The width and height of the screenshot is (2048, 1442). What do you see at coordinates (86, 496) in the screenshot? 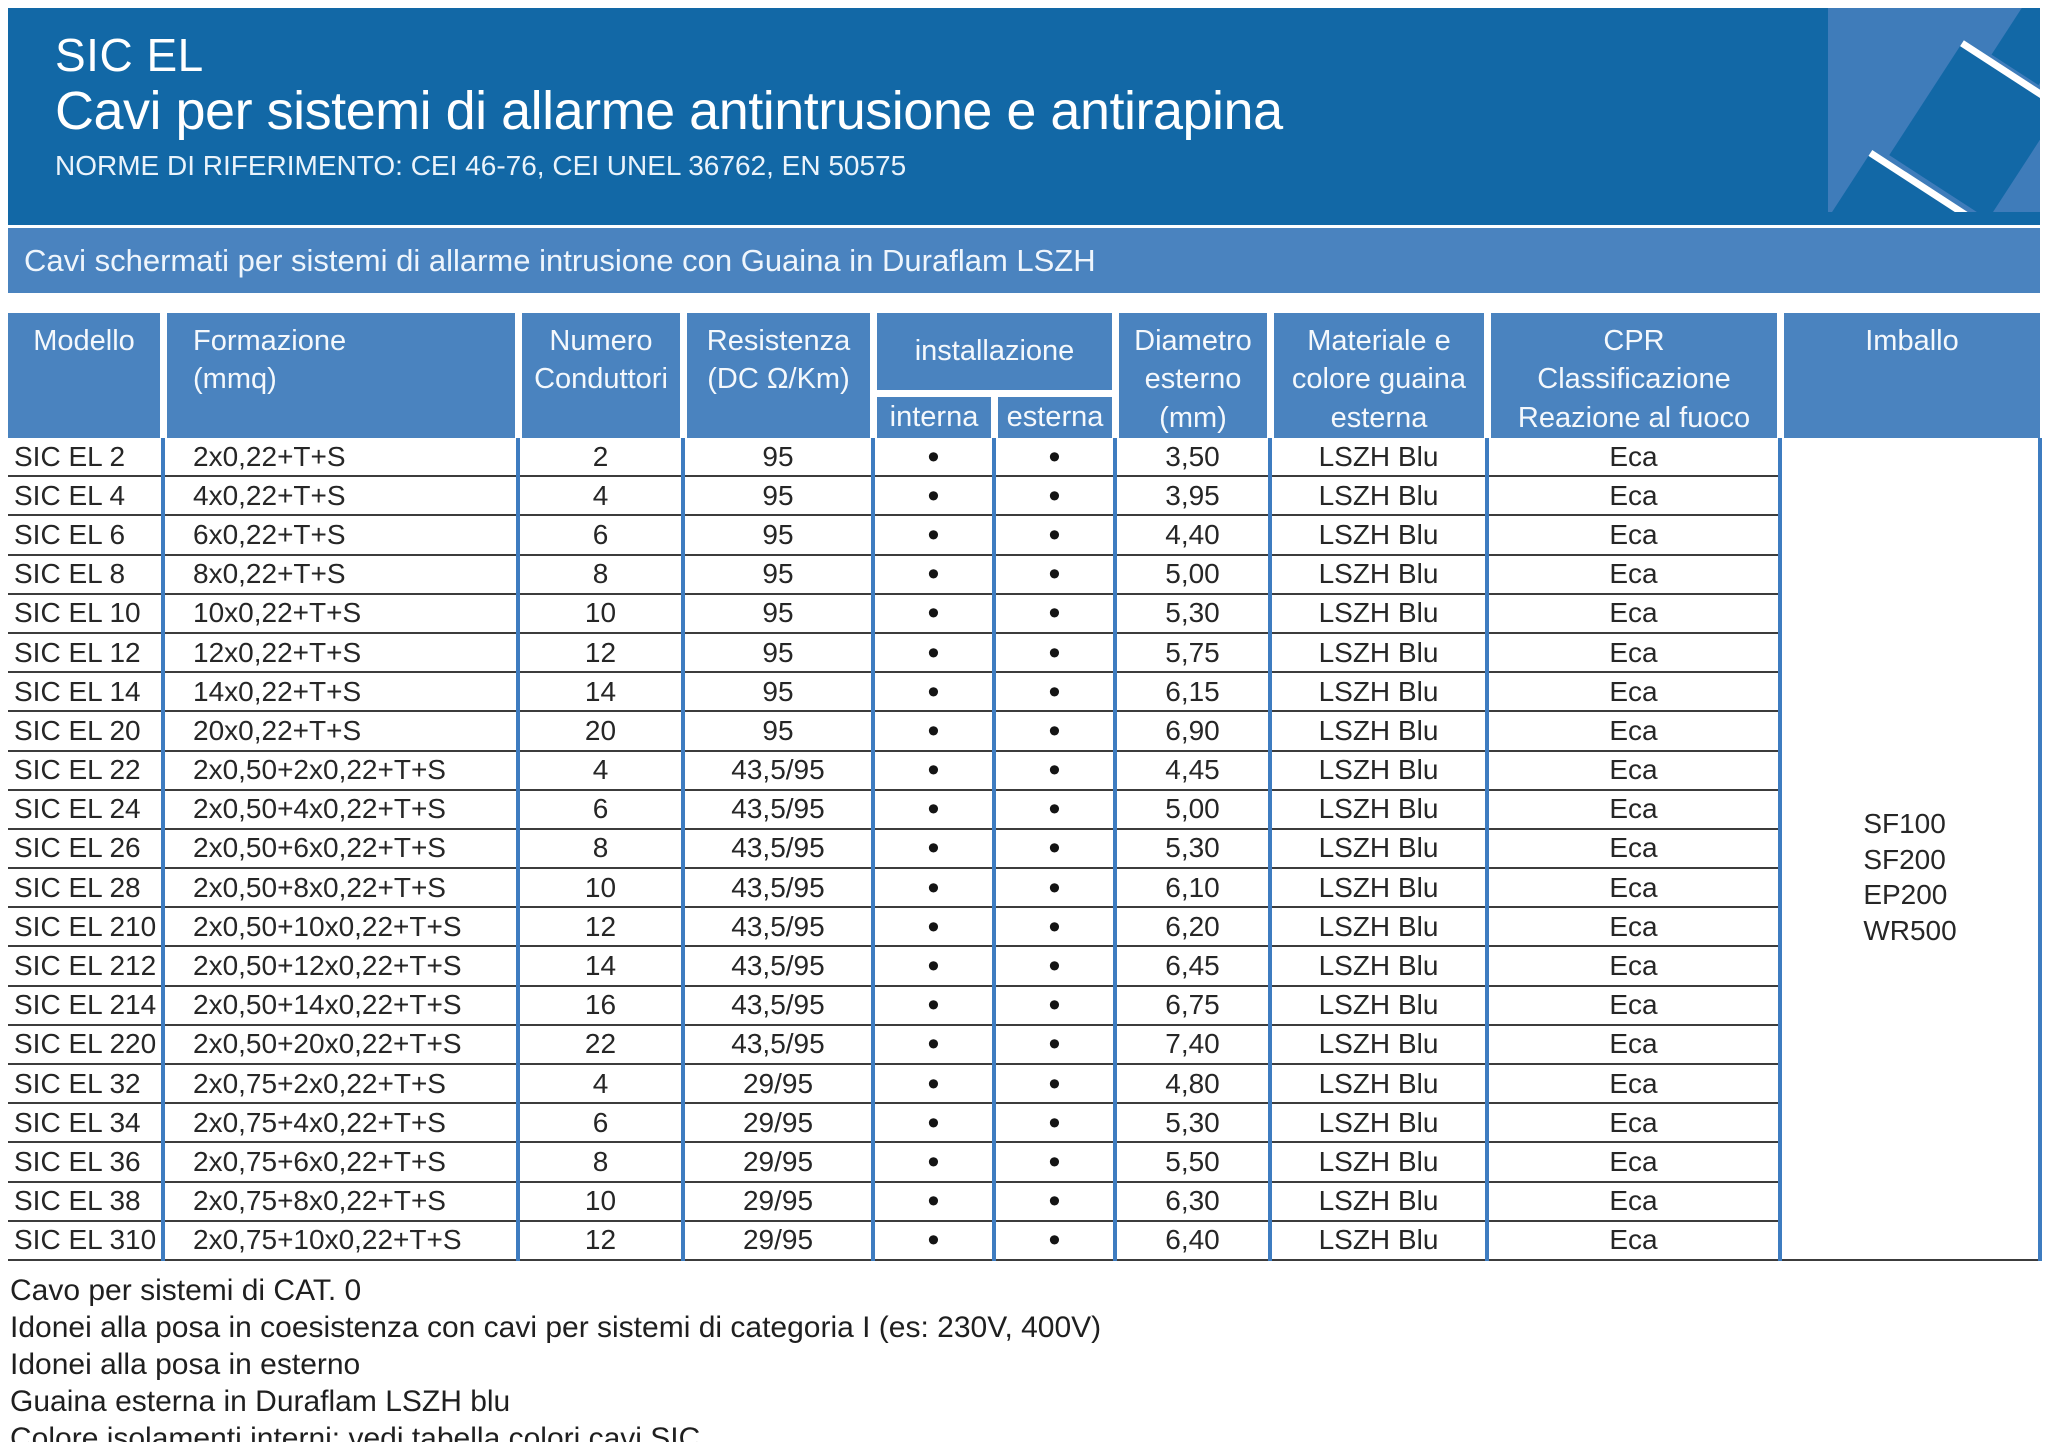
I see `model-cell: SIC EL 4` at bounding box center [86, 496].